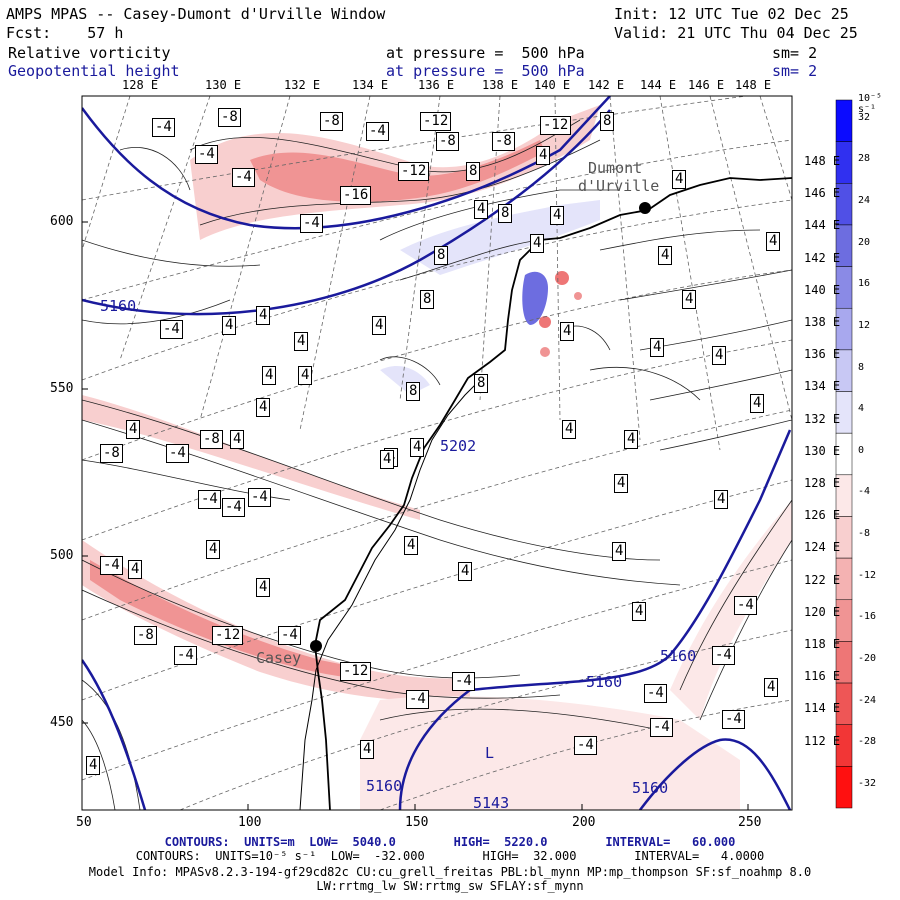  Describe the element at coordinates (450, 886) in the screenshot. I see `footer-model-info-2: LW:rrtmg_lw SW:rrtmg_sw SFLAY:sf_mynn` at that location.